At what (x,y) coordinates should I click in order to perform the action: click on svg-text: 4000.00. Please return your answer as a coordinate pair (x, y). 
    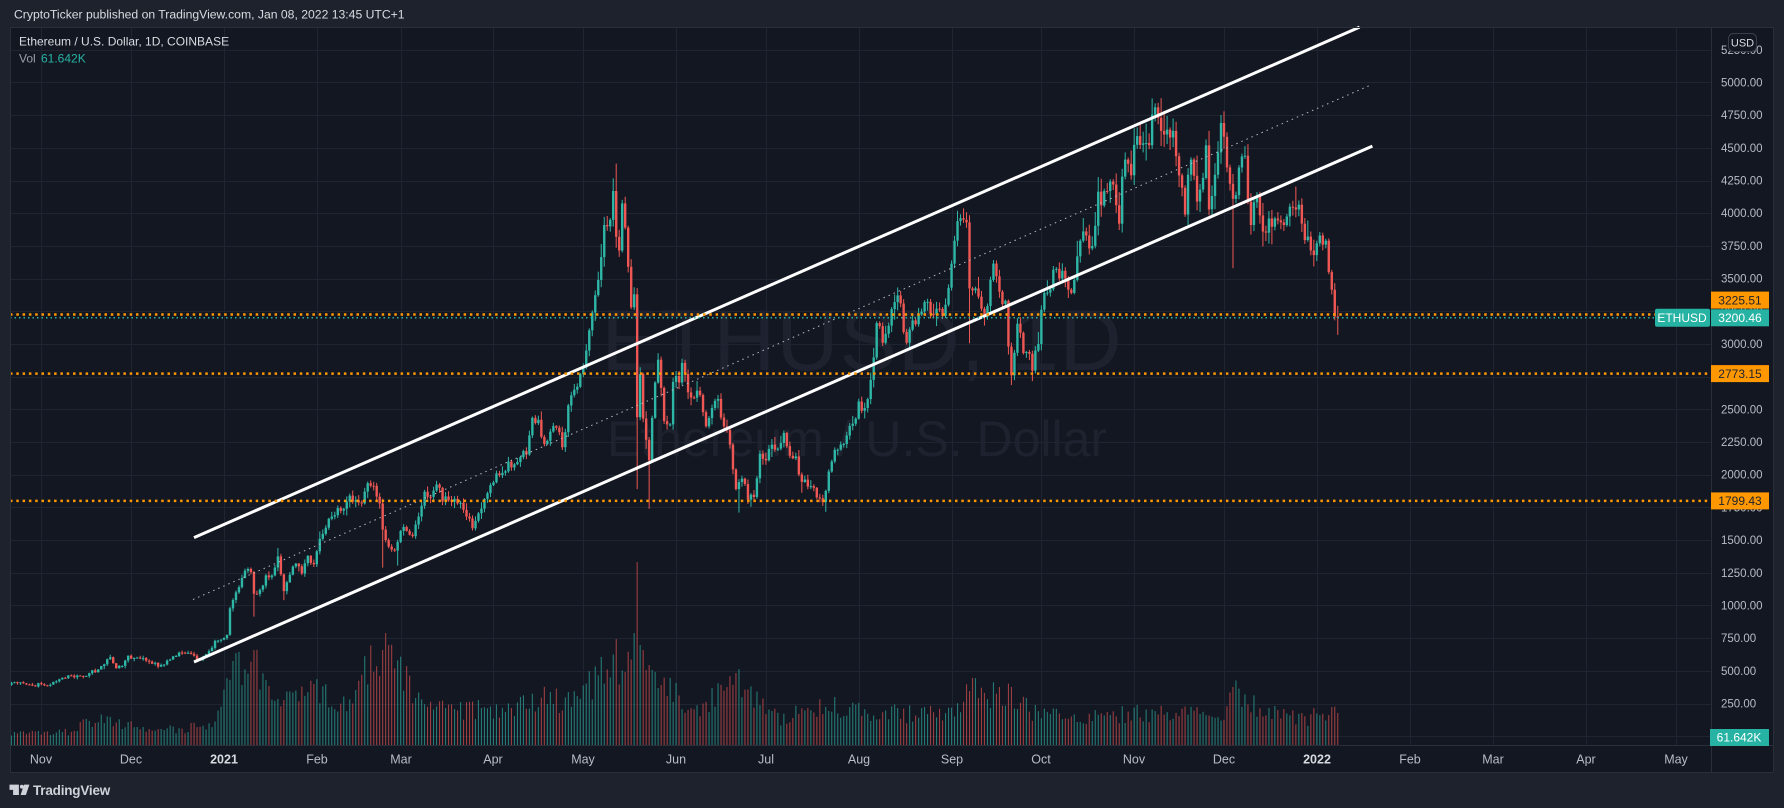
    Looking at the image, I should click on (1742, 214).